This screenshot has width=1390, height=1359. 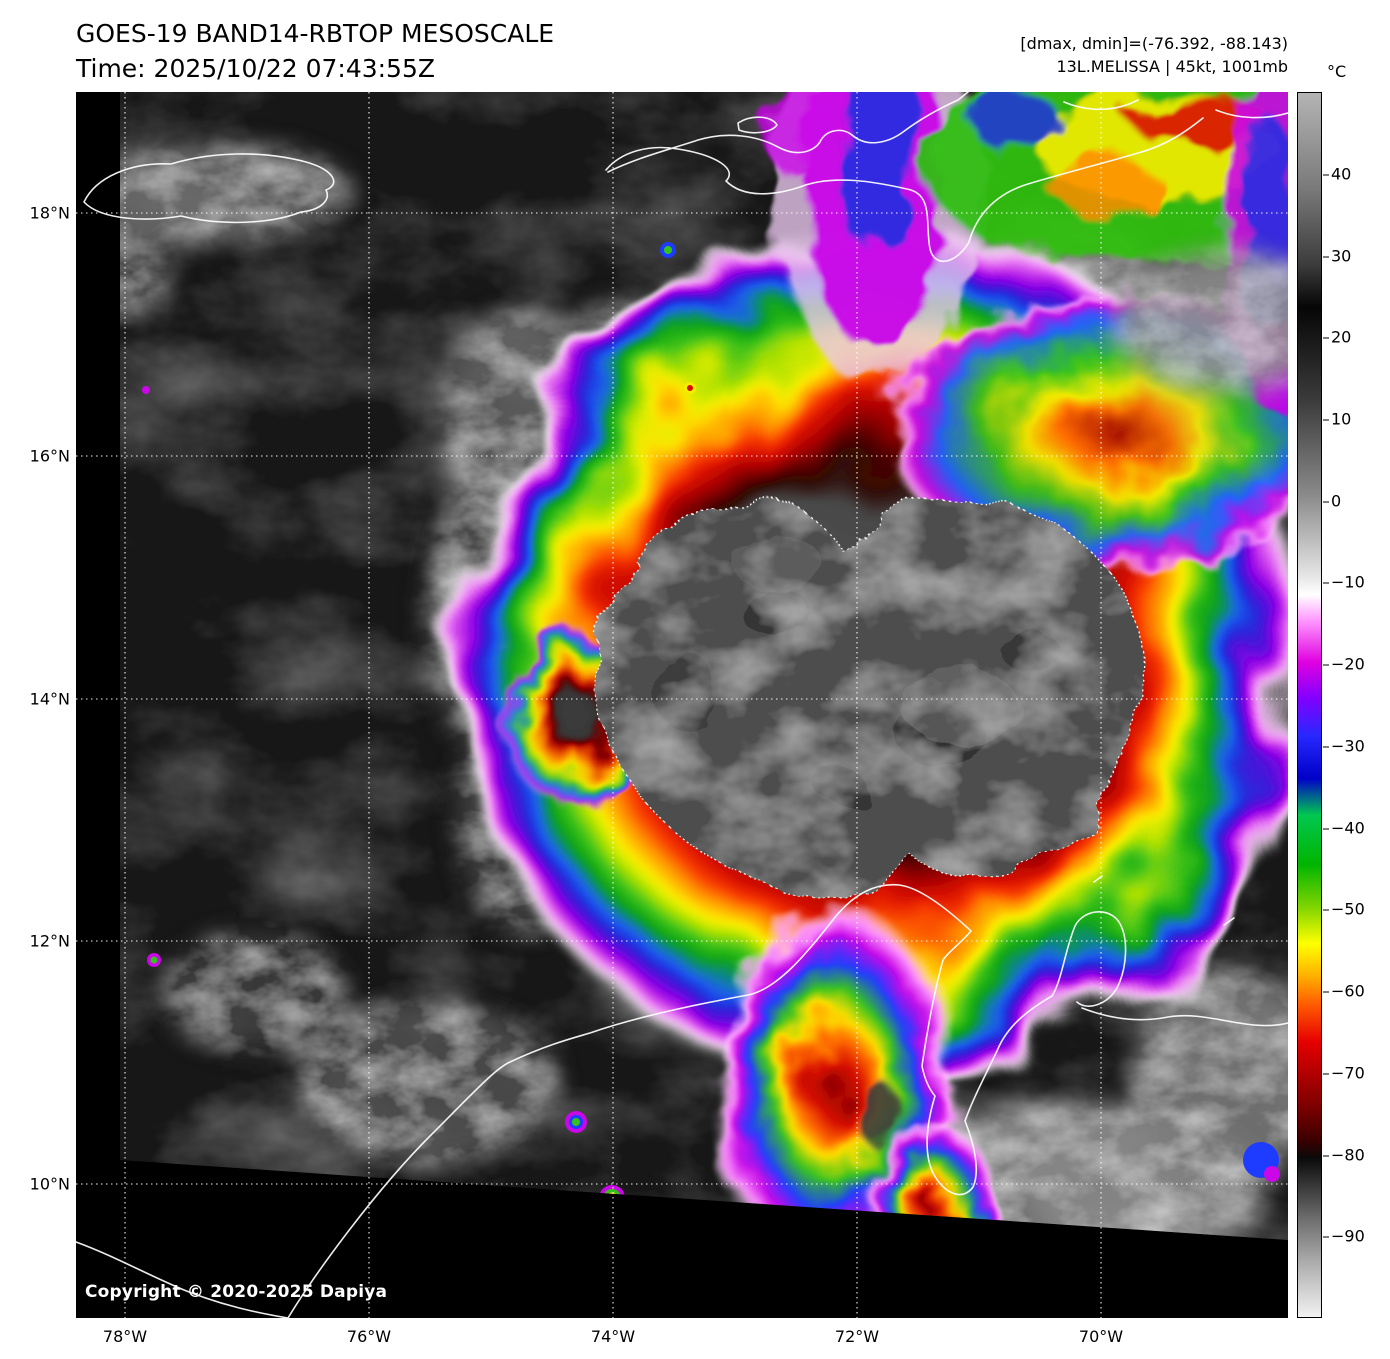 I want to click on colorbar-tick: −50, so click(x=1344, y=909).